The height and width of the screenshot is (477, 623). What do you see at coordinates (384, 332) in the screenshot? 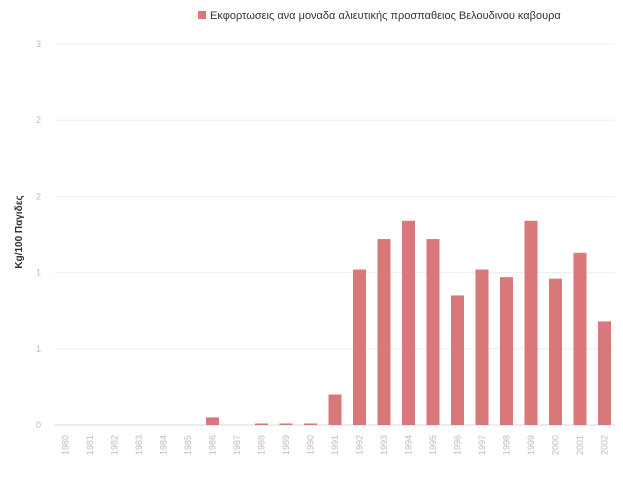
I see `bar-1993` at bounding box center [384, 332].